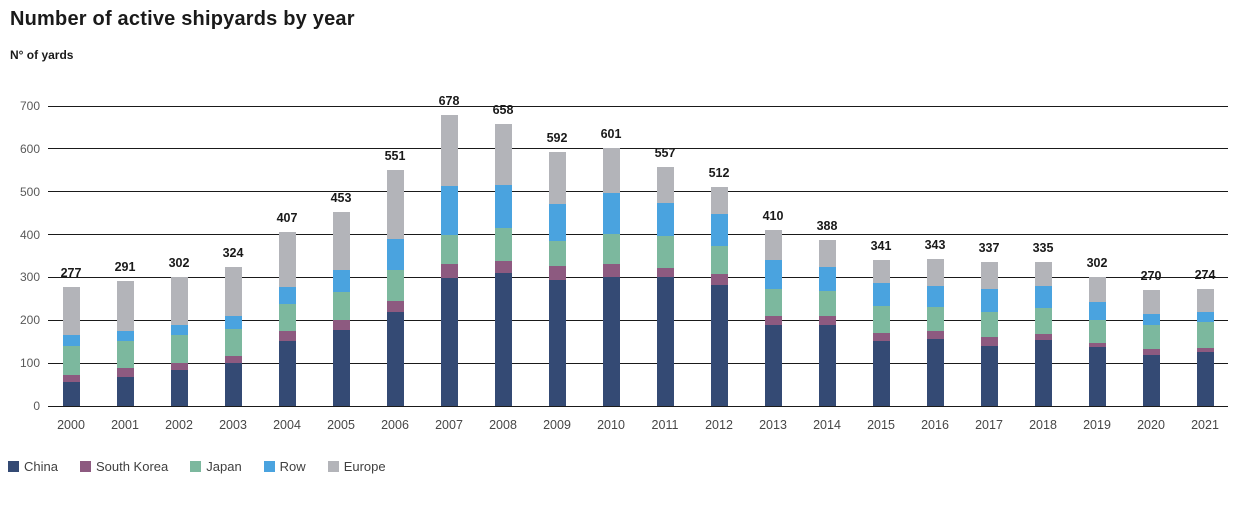 Image resolution: width=1235 pixels, height=509 pixels. What do you see at coordinates (125, 306) in the screenshot?
I see `bar-segment-europe-2001` at bounding box center [125, 306].